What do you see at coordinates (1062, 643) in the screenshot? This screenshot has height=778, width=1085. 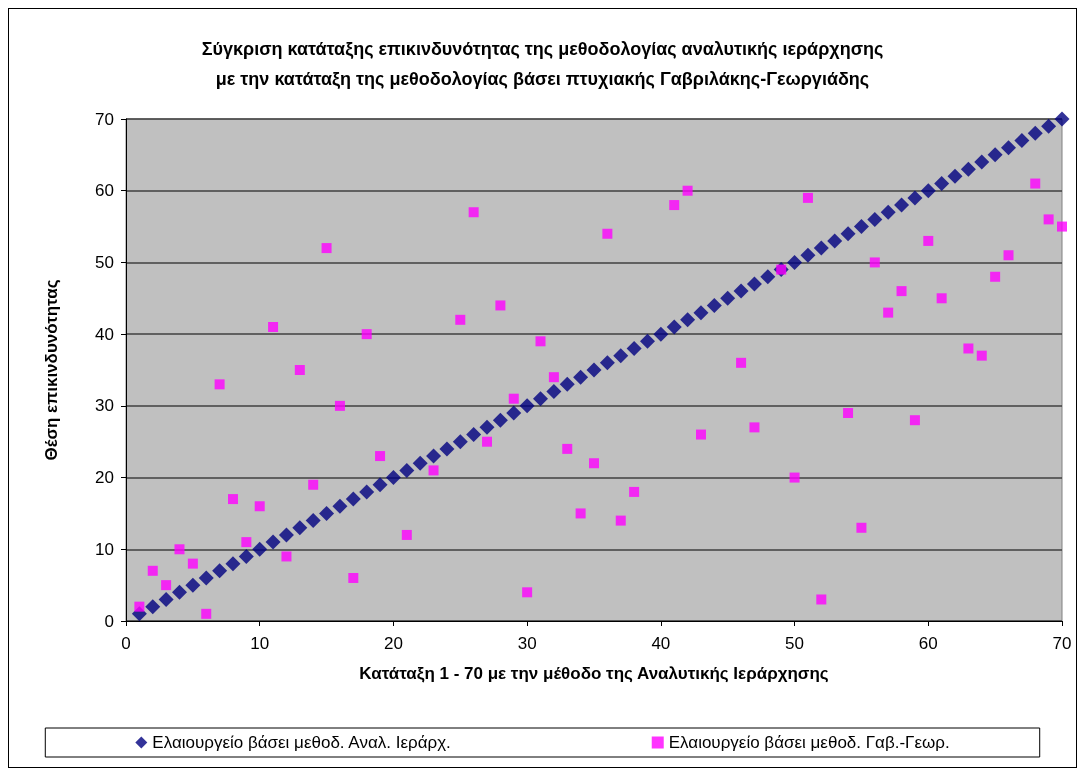 I see `x-tick-label: 70` at bounding box center [1062, 643].